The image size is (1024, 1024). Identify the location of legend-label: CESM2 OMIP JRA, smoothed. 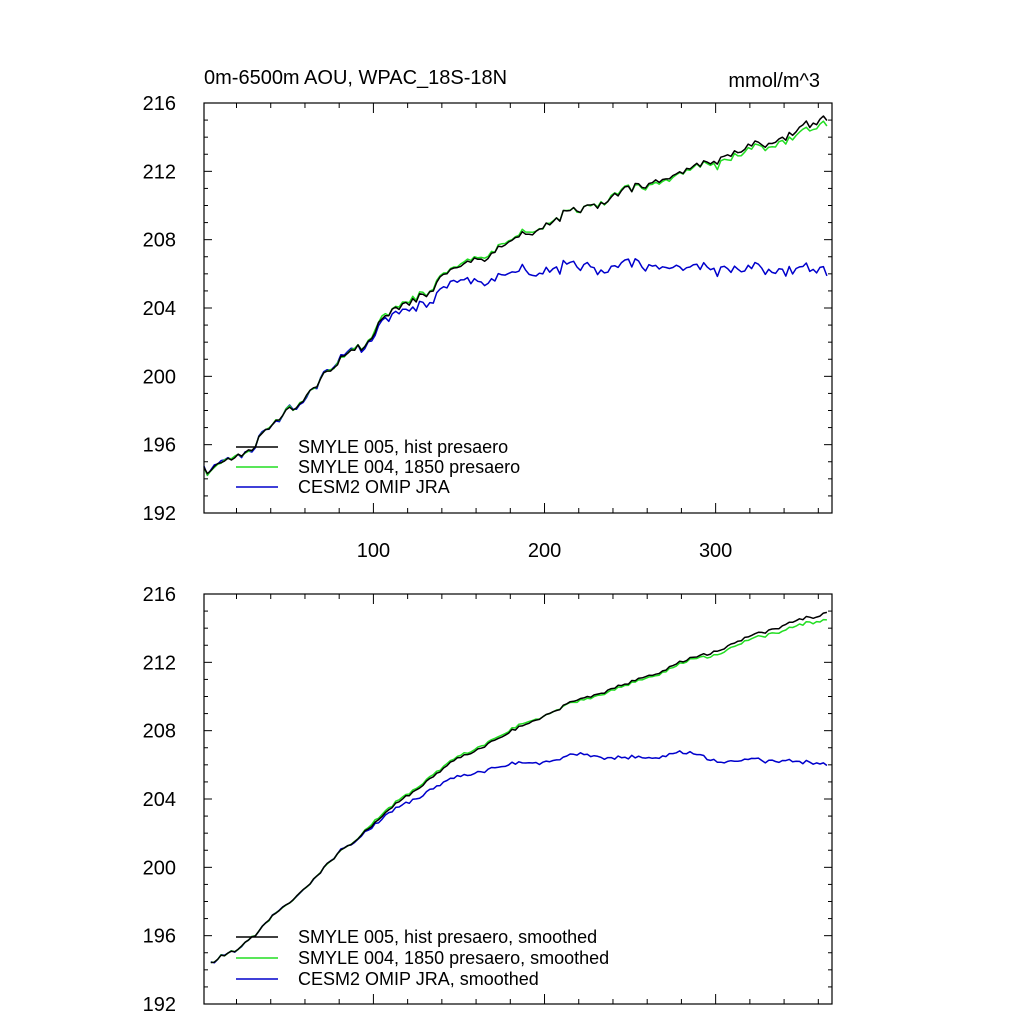
(418, 979).